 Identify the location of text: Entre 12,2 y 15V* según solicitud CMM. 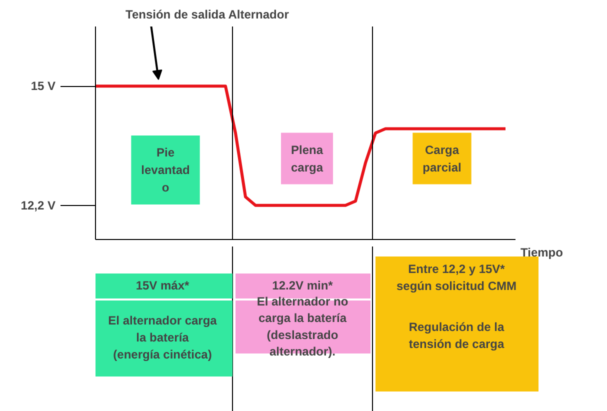
(456, 277).